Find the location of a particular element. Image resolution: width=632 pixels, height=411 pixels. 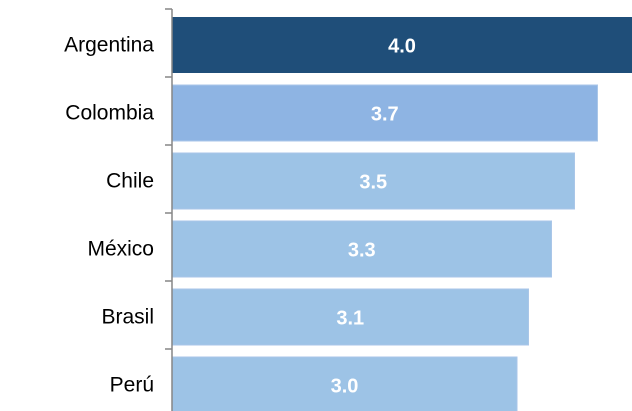

category-label: Chile is located at coordinates (130, 181).